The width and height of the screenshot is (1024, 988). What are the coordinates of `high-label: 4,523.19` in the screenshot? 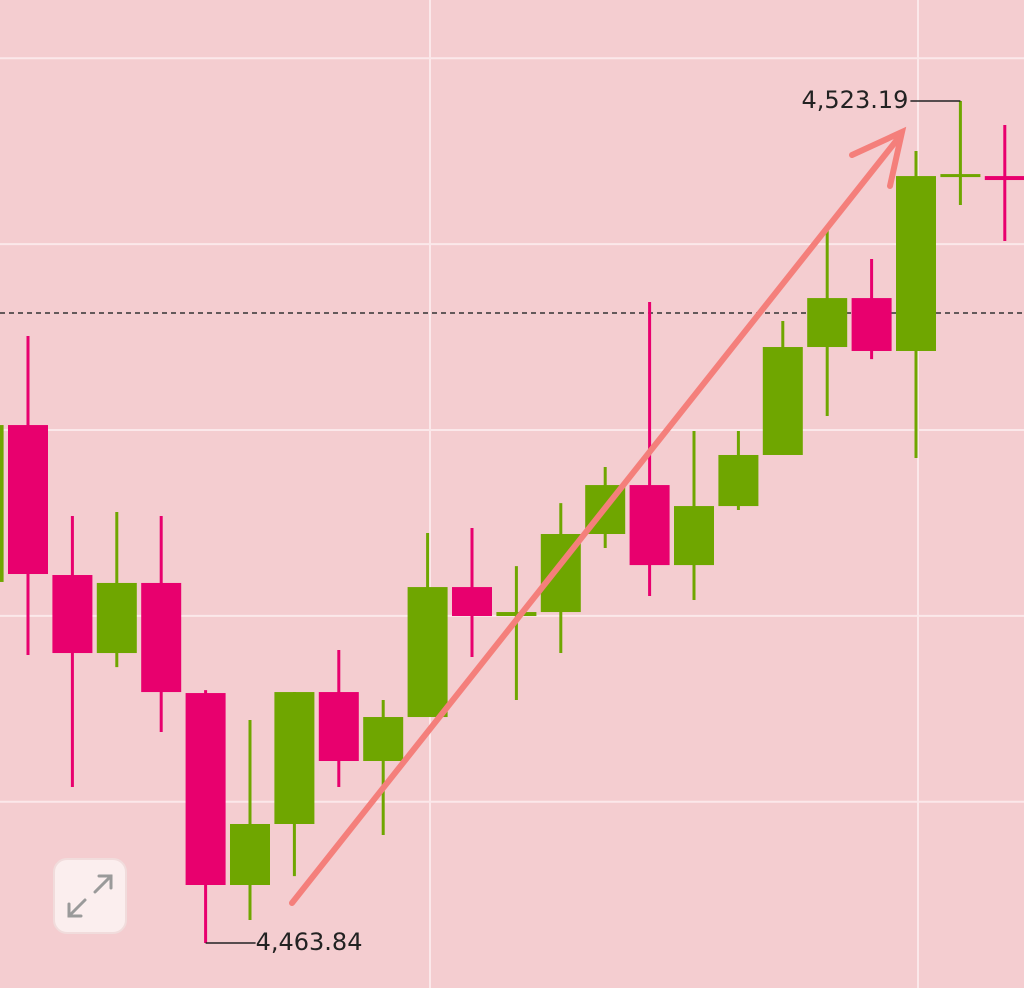 It's located at (855, 100).